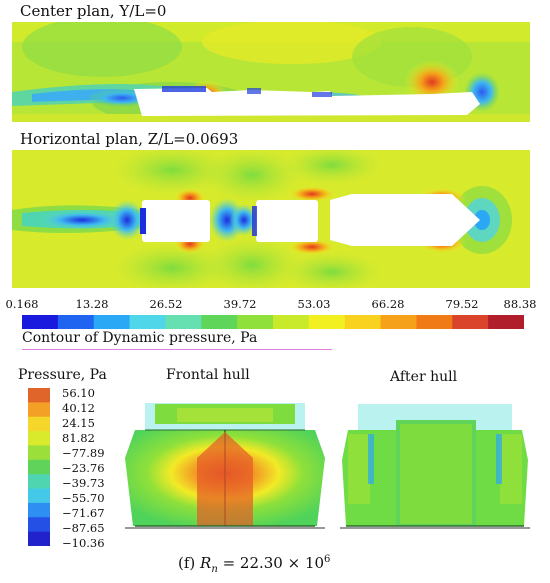  I want to click on pressure-label: −87.65, so click(83, 528).